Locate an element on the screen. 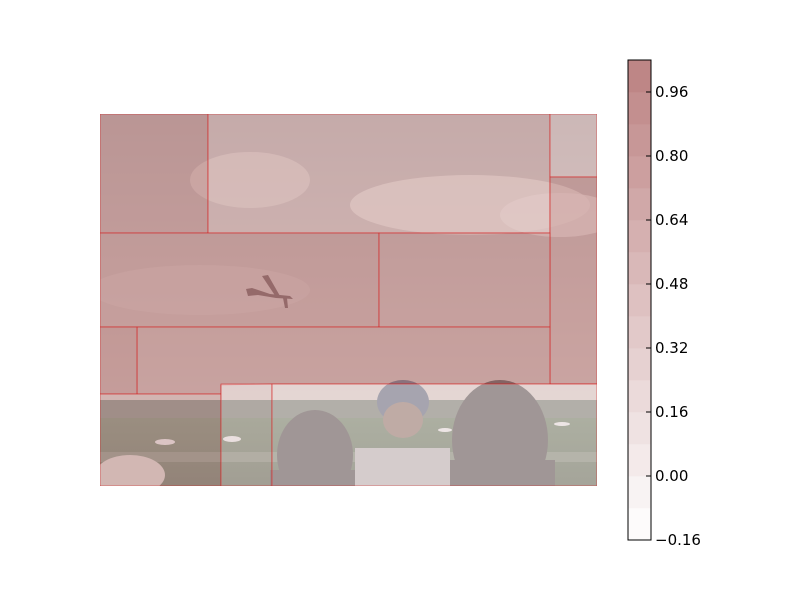 The image size is (800, 600). segment-crowd-right is located at coordinates (434, 434).